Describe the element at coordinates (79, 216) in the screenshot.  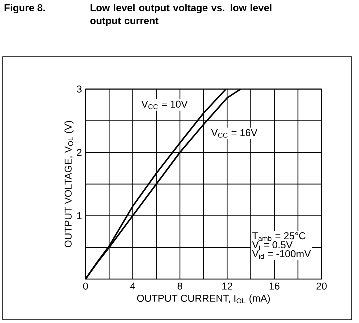
I see `y-tick-label: 1` at that location.